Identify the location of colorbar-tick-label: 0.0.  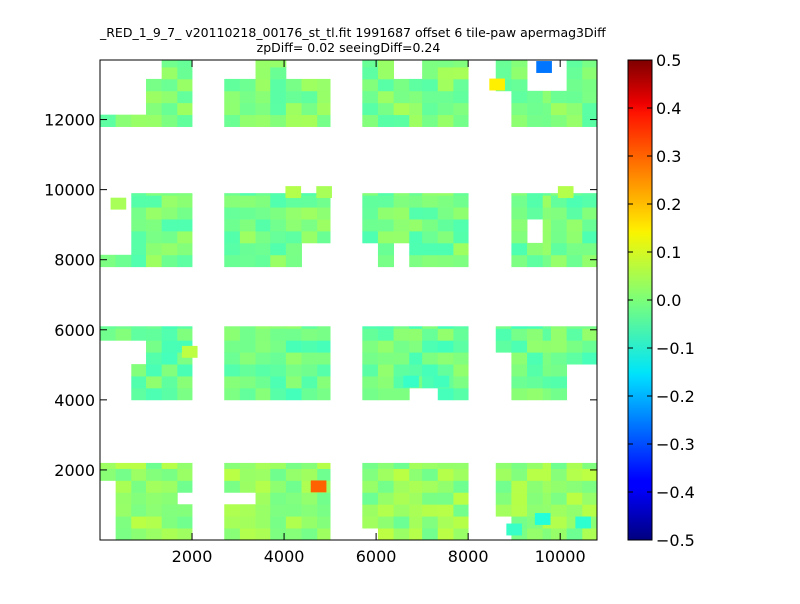
(668, 300).